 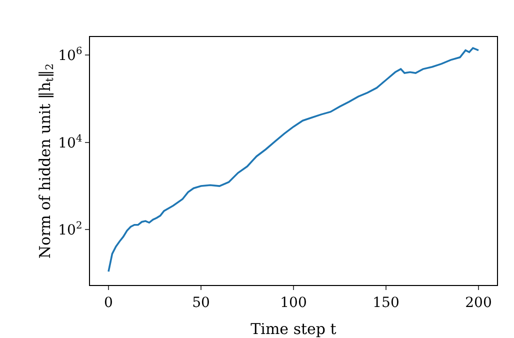 What do you see at coordinates (386, 302) in the screenshot?
I see `x-tick-label: 150` at bounding box center [386, 302].